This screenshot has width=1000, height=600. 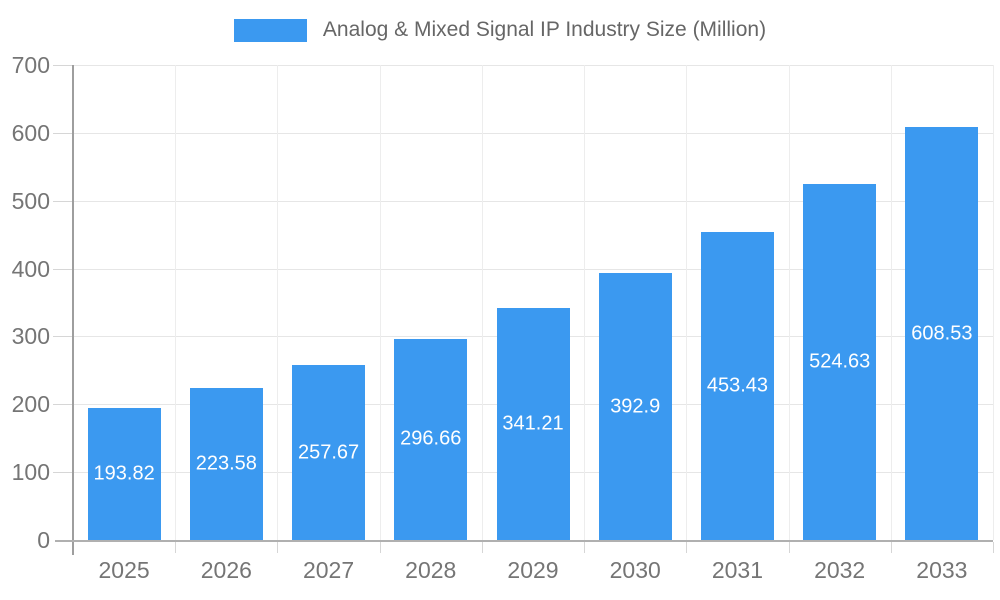 I want to click on bar: 608.53, so click(x=942, y=333).